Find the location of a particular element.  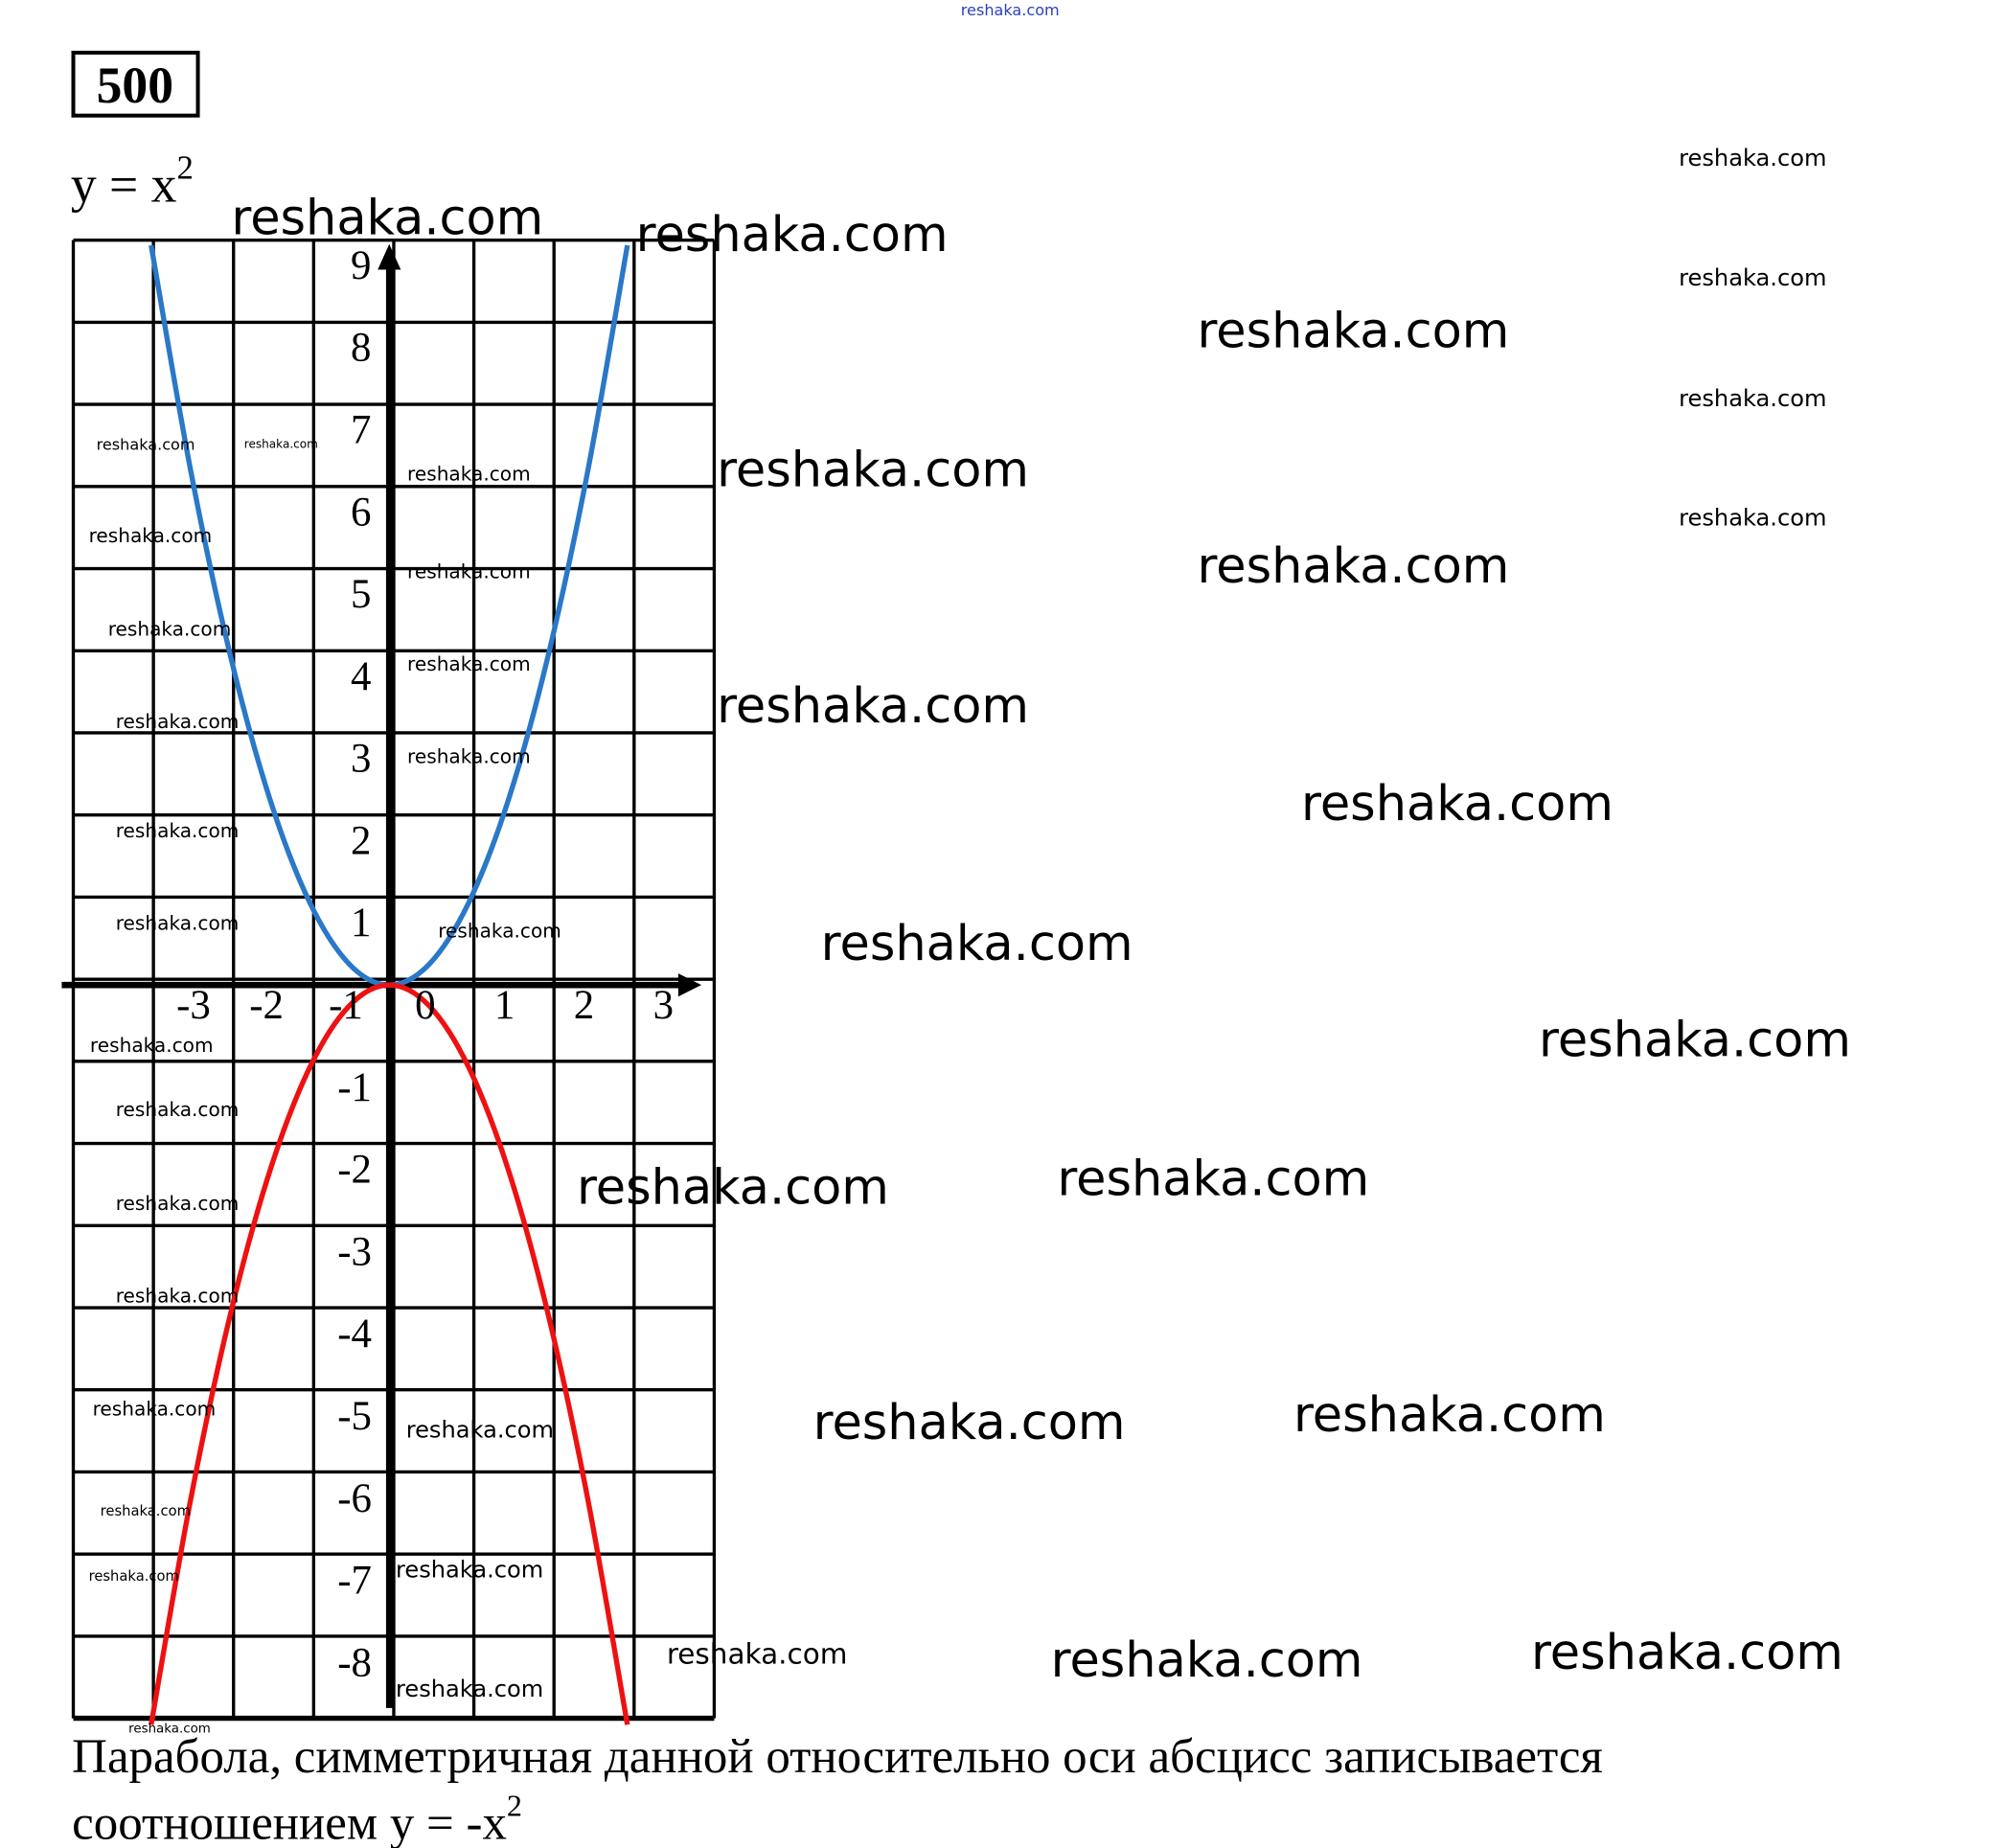

x-tick-label: -2 is located at coordinates (267, 1006).